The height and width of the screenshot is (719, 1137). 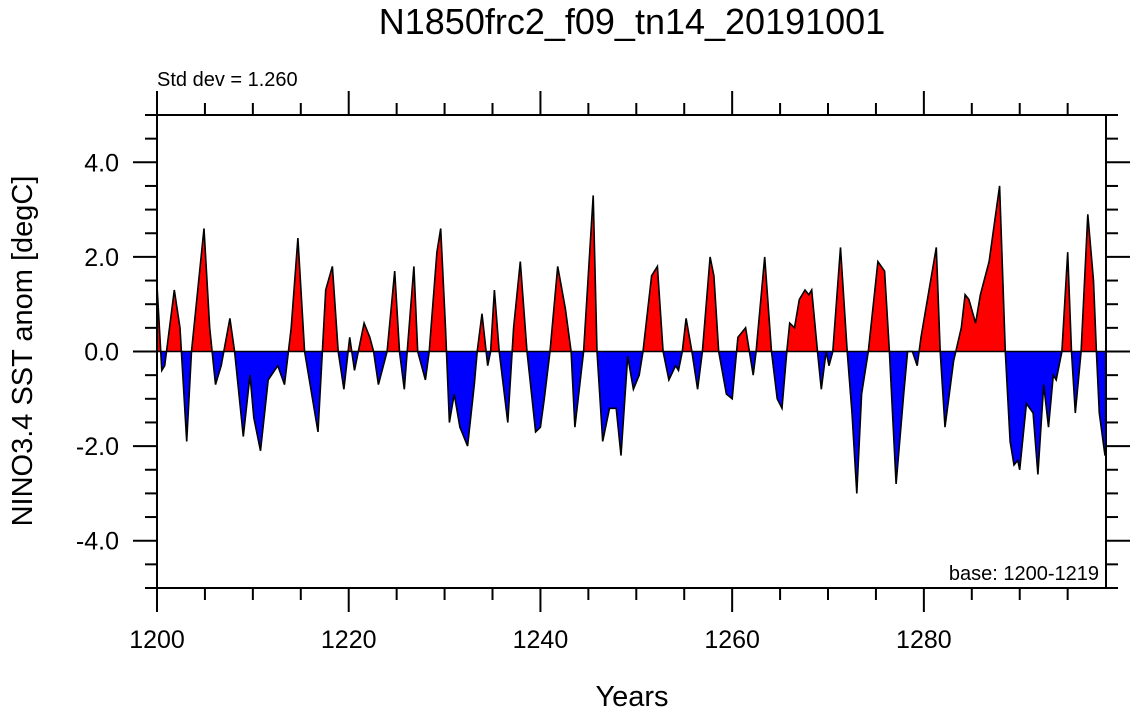 What do you see at coordinates (23, 351) in the screenshot?
I see `y-axis-label: NINO3.4 SST anom [degC]` at bounding box center [23, 351].